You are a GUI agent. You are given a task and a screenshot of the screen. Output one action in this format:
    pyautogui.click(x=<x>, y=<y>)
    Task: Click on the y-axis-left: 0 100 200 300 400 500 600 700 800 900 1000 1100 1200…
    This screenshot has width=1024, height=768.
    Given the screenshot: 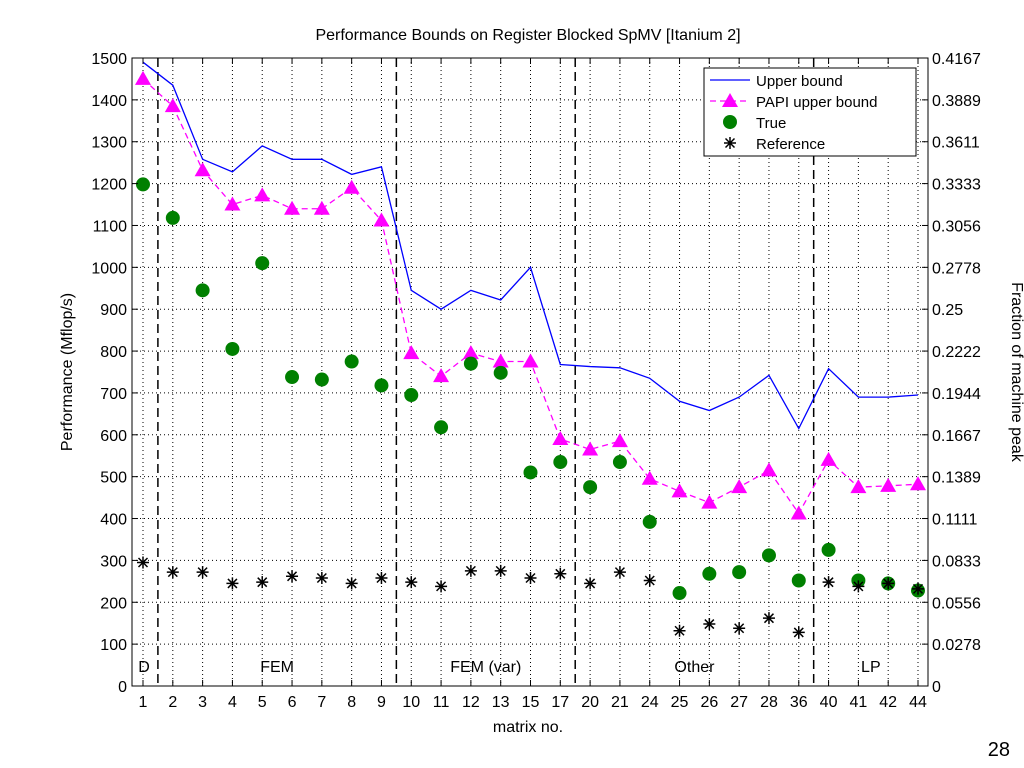 What is the action you would take?
    pyautogui.click(x=114, y=373)
    